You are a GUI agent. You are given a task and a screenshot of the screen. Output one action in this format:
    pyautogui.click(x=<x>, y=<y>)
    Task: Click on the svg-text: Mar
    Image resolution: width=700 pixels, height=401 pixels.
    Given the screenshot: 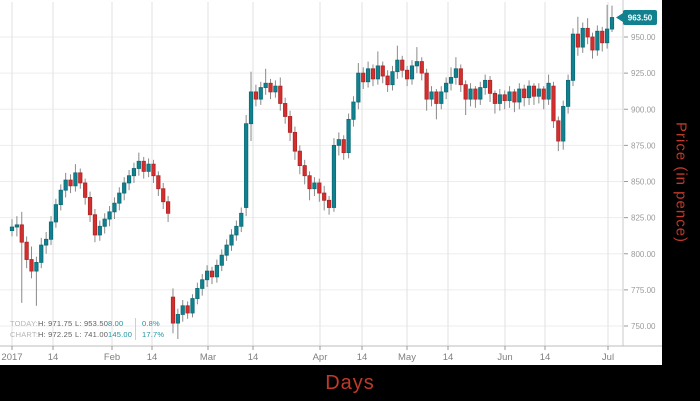 What is the action you would take?
    pyautogui.click(x=208, y=357)
    